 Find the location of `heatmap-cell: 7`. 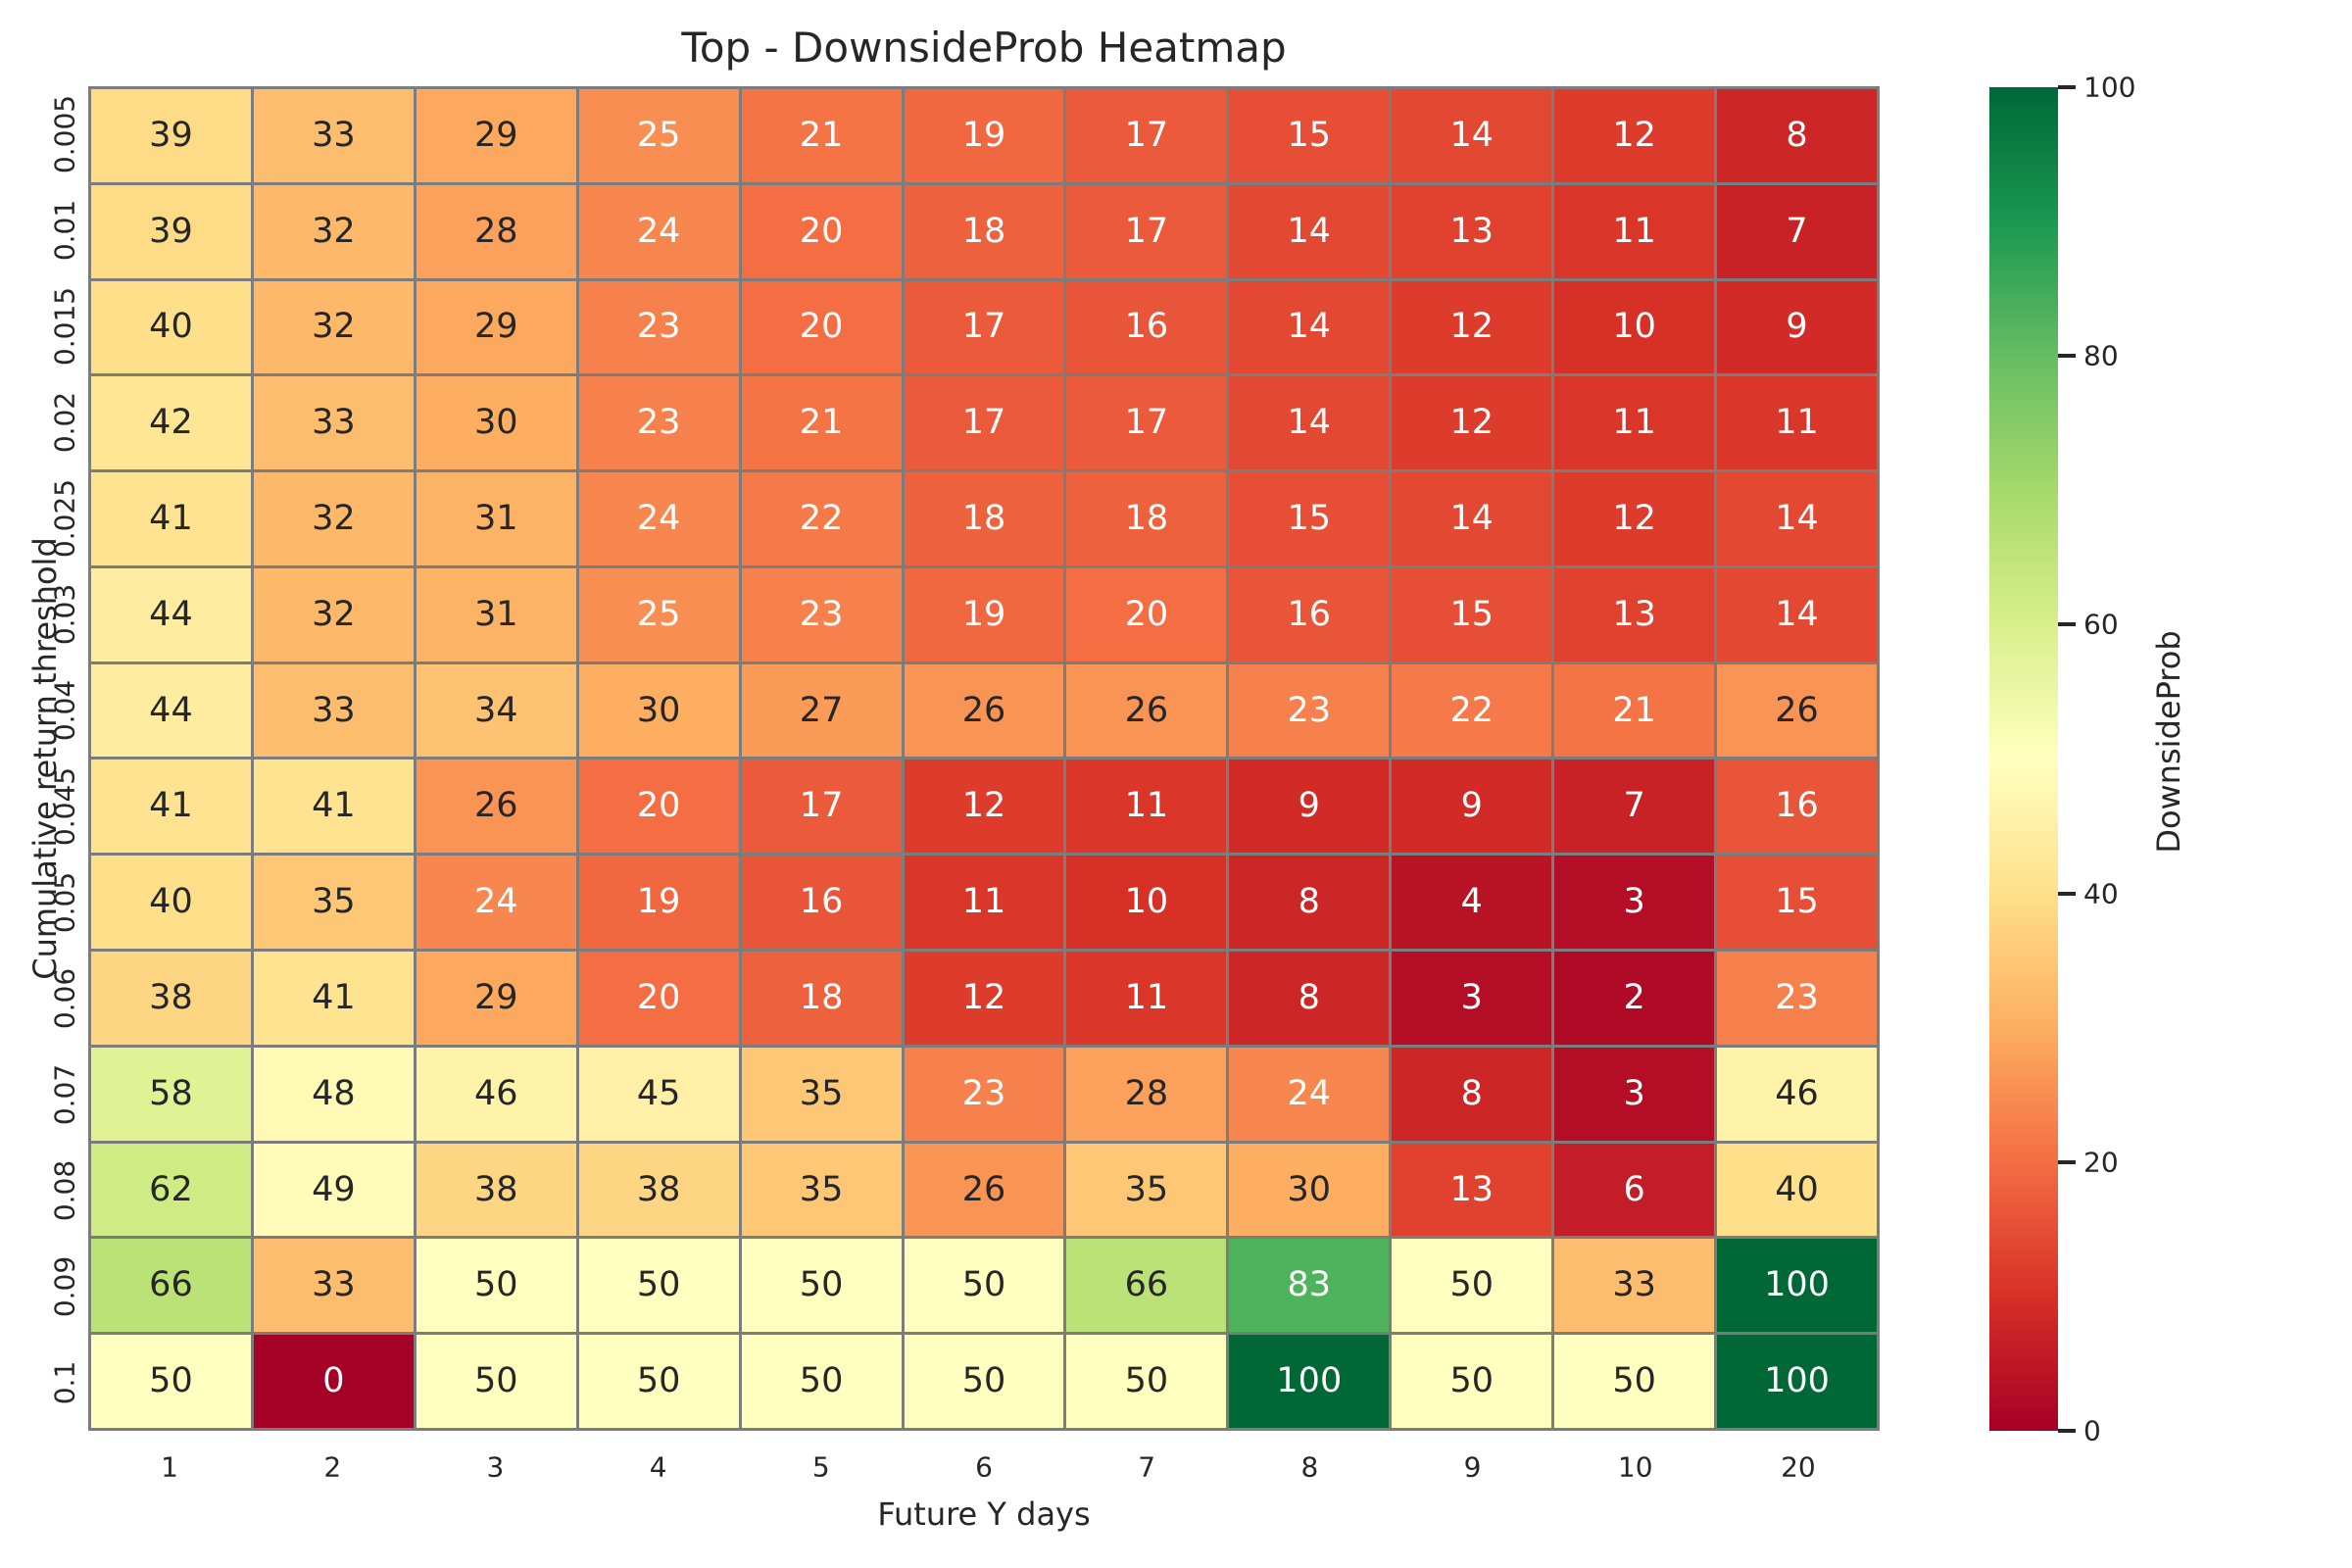

heatmap-cell: 7 is located at coordinates (1797, 231).